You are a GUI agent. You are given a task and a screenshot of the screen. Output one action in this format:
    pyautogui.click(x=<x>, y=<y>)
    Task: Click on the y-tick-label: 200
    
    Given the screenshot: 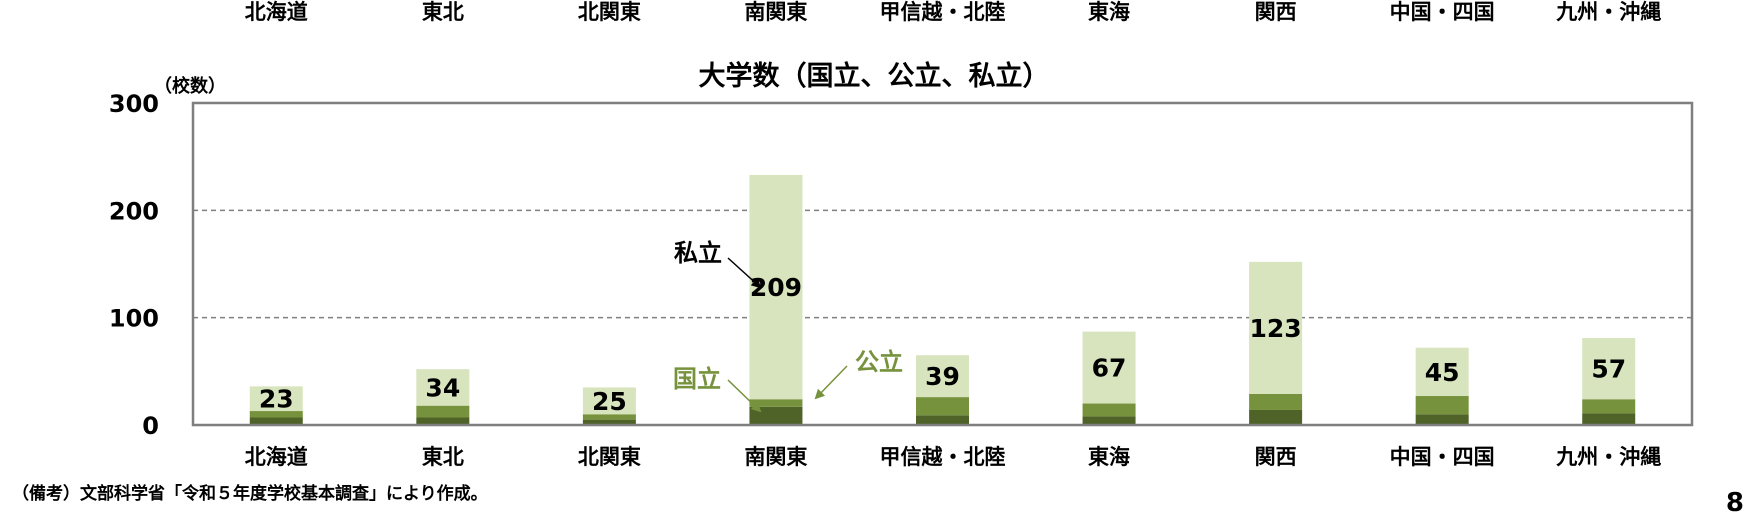 What is the action you would take?
    pyautogui.click(x=134, y=211)
    